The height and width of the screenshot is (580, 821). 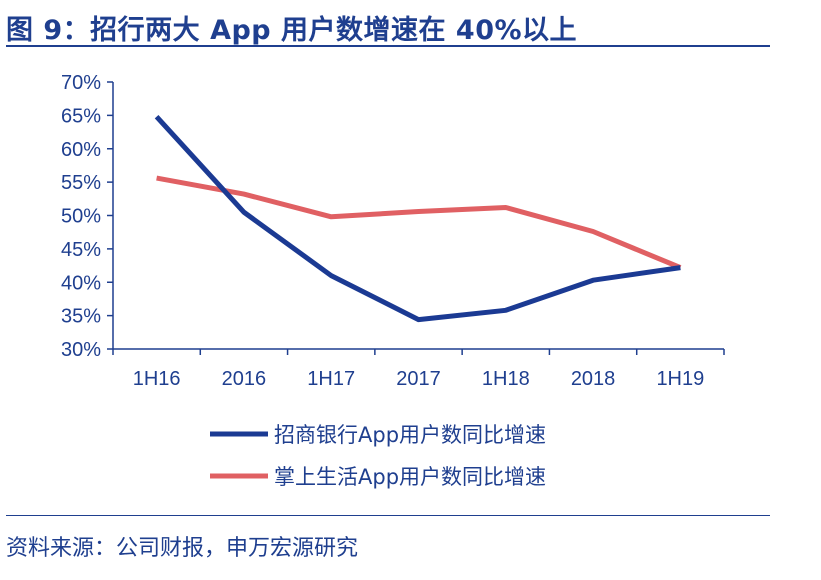 What do you see at coordinates (81, 83) in the screenshot?
I see `y-tick-label: 70%` at bounding box center [81, 83].